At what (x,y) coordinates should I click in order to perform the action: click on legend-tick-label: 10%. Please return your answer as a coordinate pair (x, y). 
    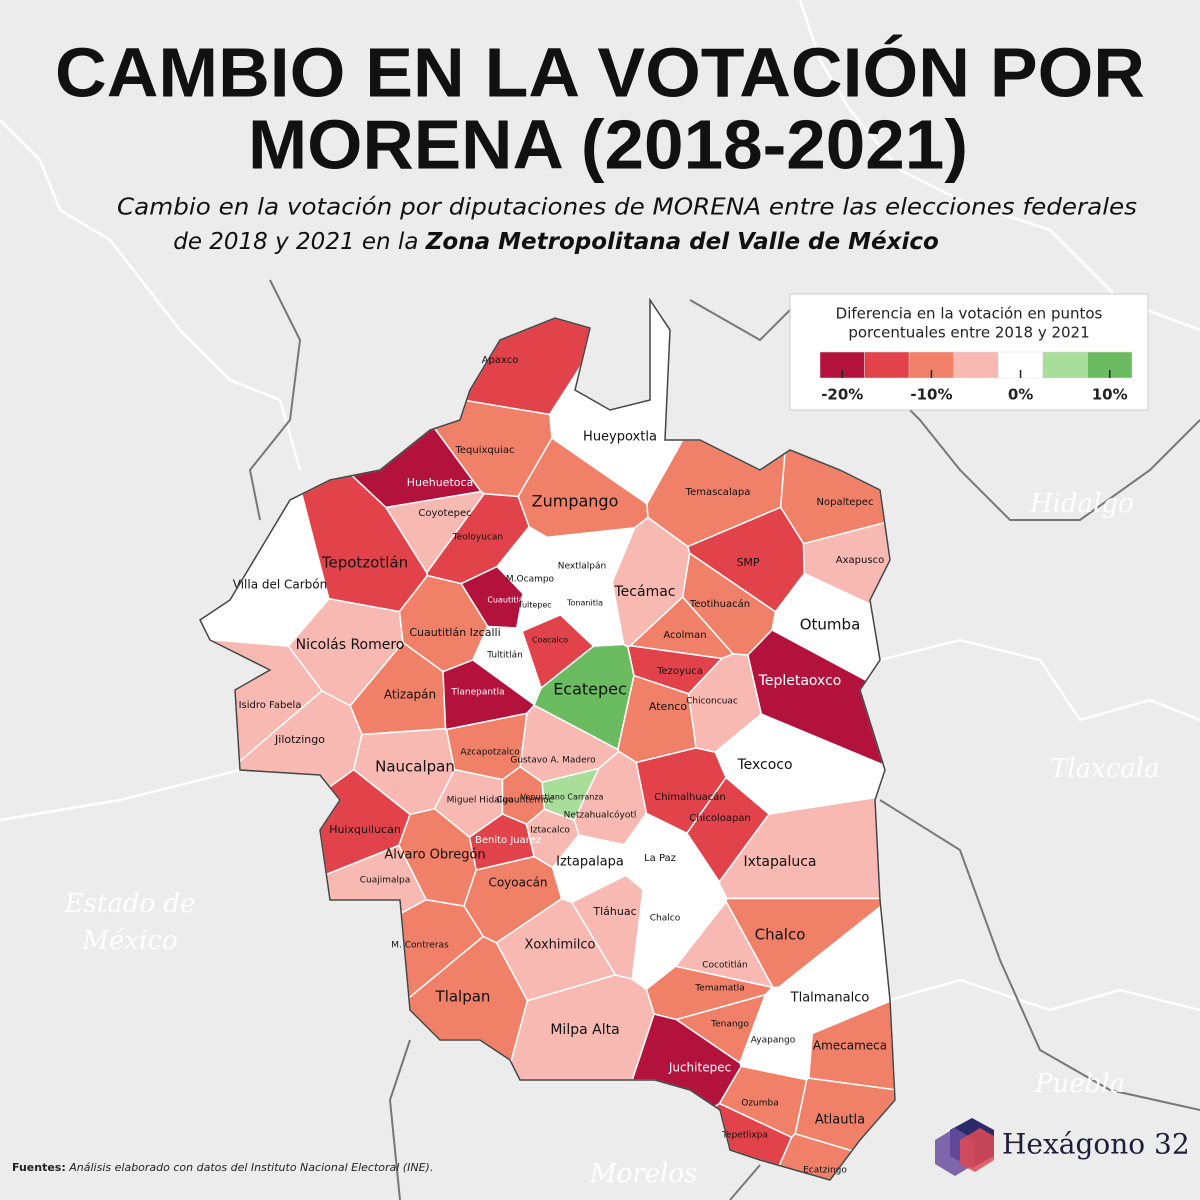
    Looking at the image, I should click on (1110, 395).